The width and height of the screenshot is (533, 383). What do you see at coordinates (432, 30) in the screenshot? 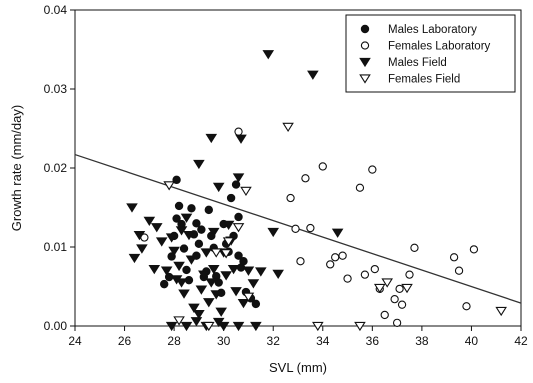
I see `legend-label: Males Laboratory` at bounding box center [432, 30].